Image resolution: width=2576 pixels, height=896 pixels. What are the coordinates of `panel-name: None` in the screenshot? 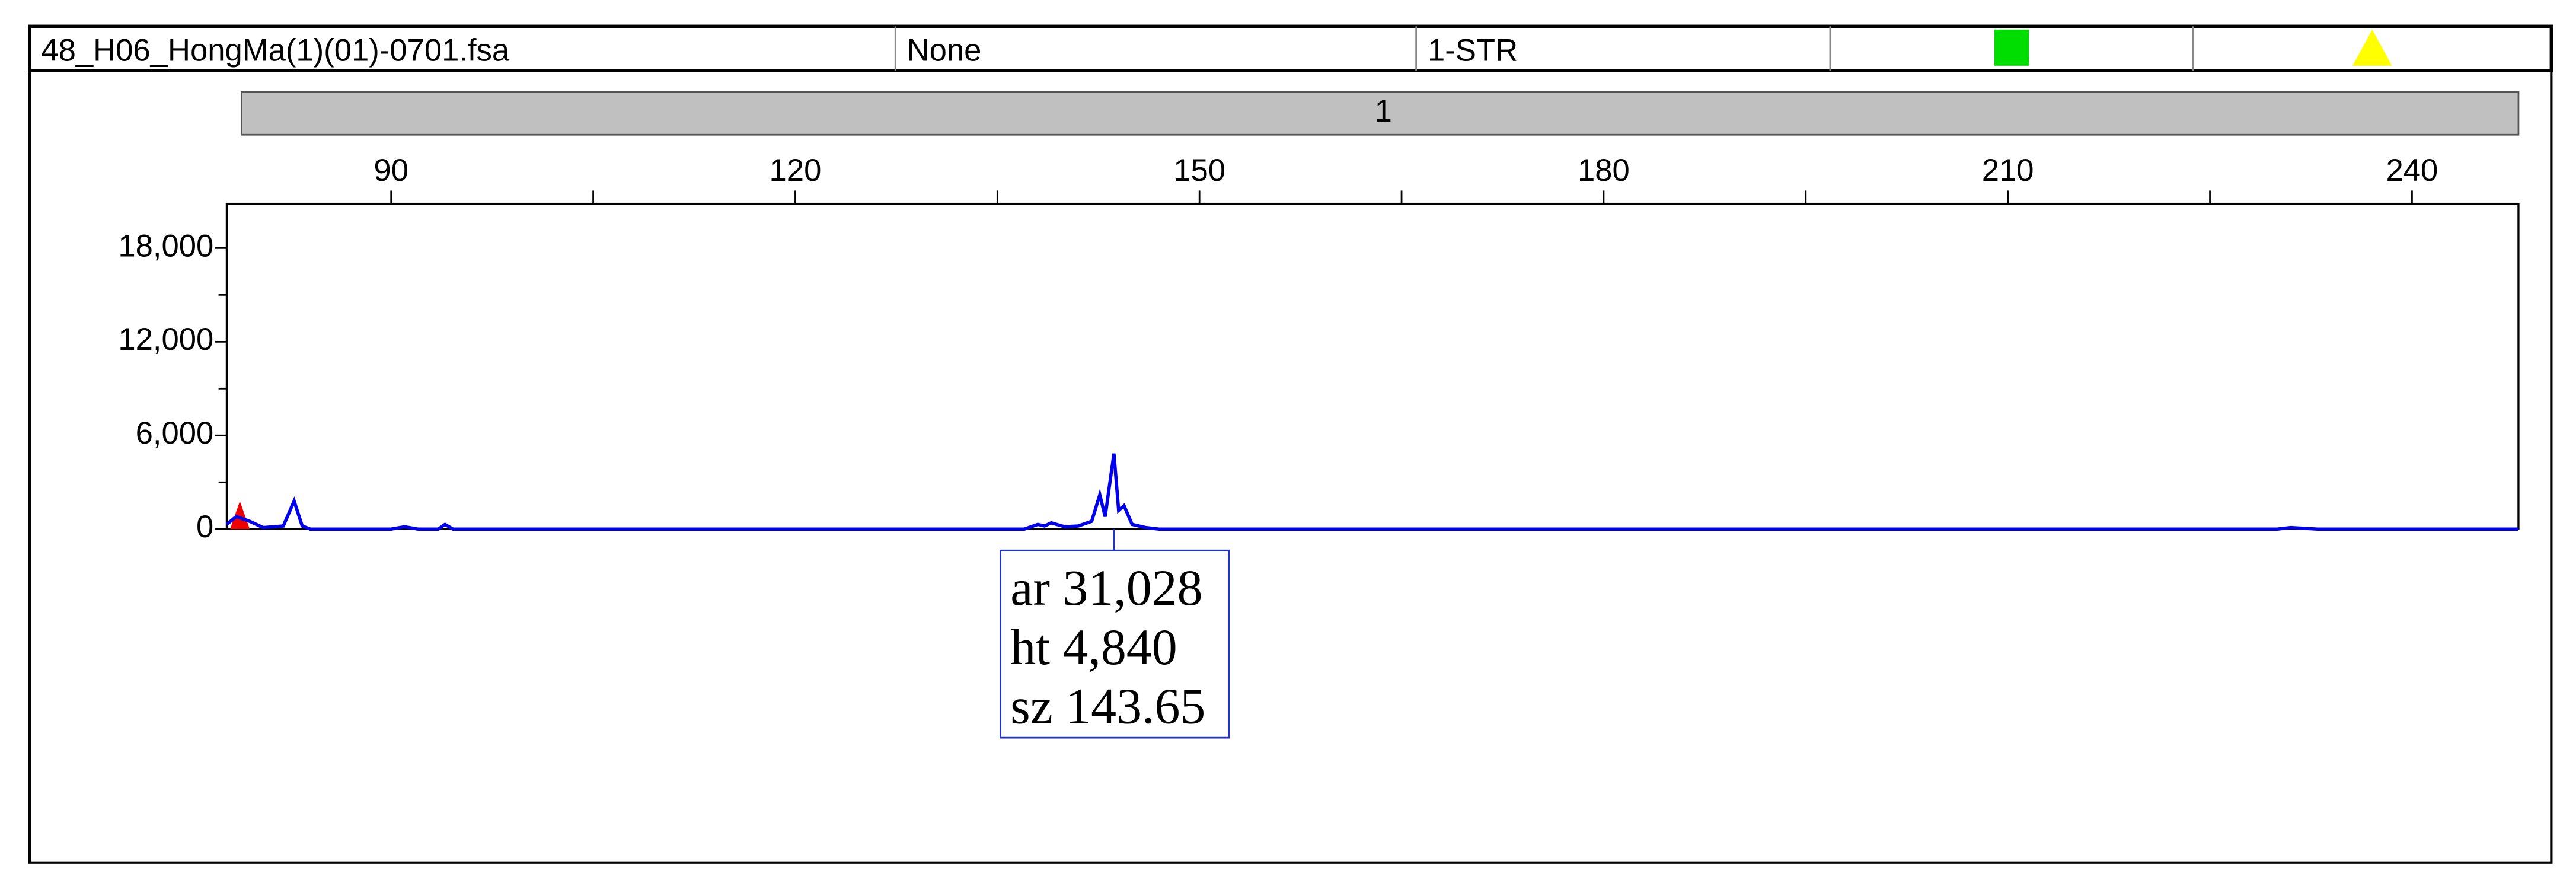 It's located at (944, 50).